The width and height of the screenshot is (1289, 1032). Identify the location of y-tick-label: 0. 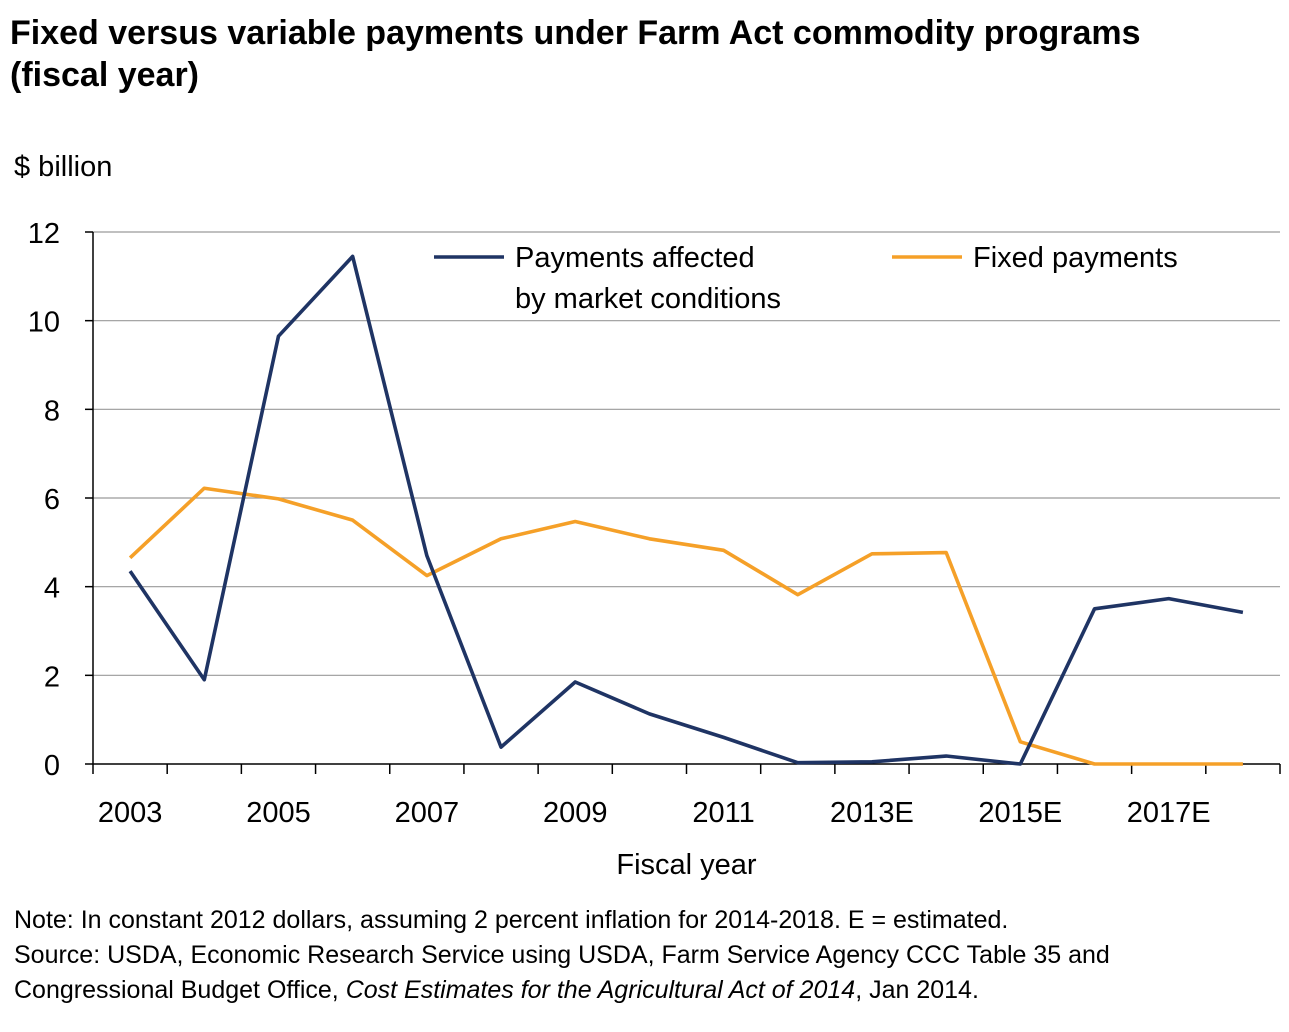
(52, 766).